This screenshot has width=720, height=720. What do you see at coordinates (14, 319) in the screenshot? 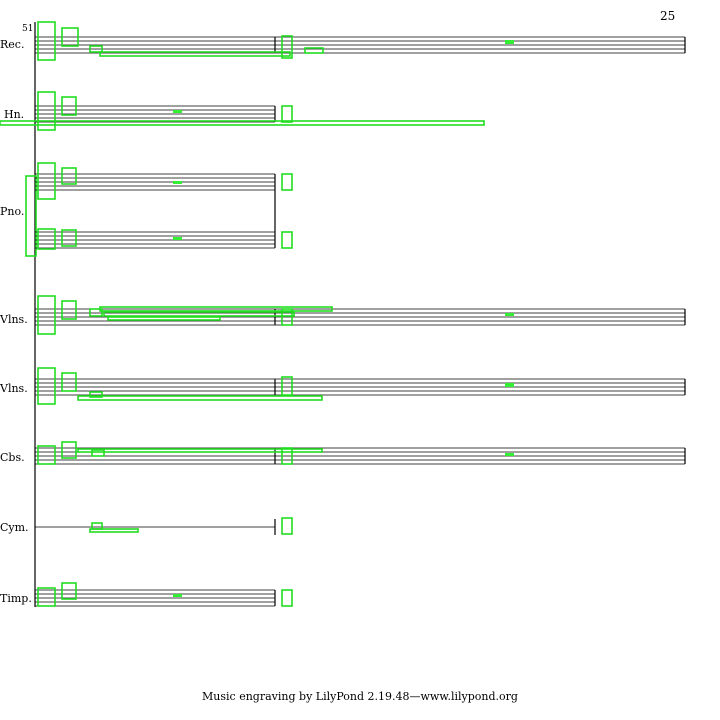
I see `instrument-label-vlns-1: Vlns.` at bounding box center [14, 319].